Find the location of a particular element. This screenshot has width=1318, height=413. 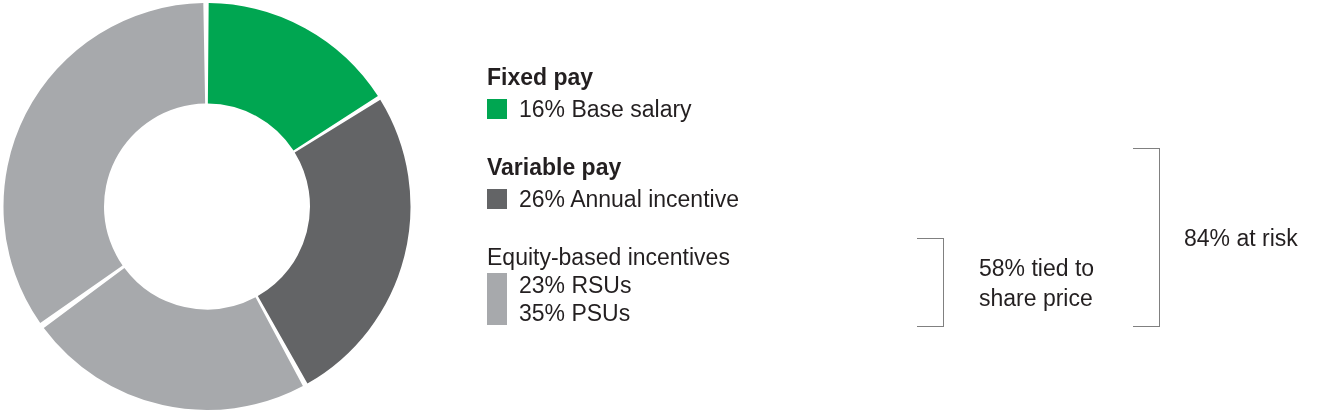

legend-label: 16% Base salary is located at coordinates (605, 109).